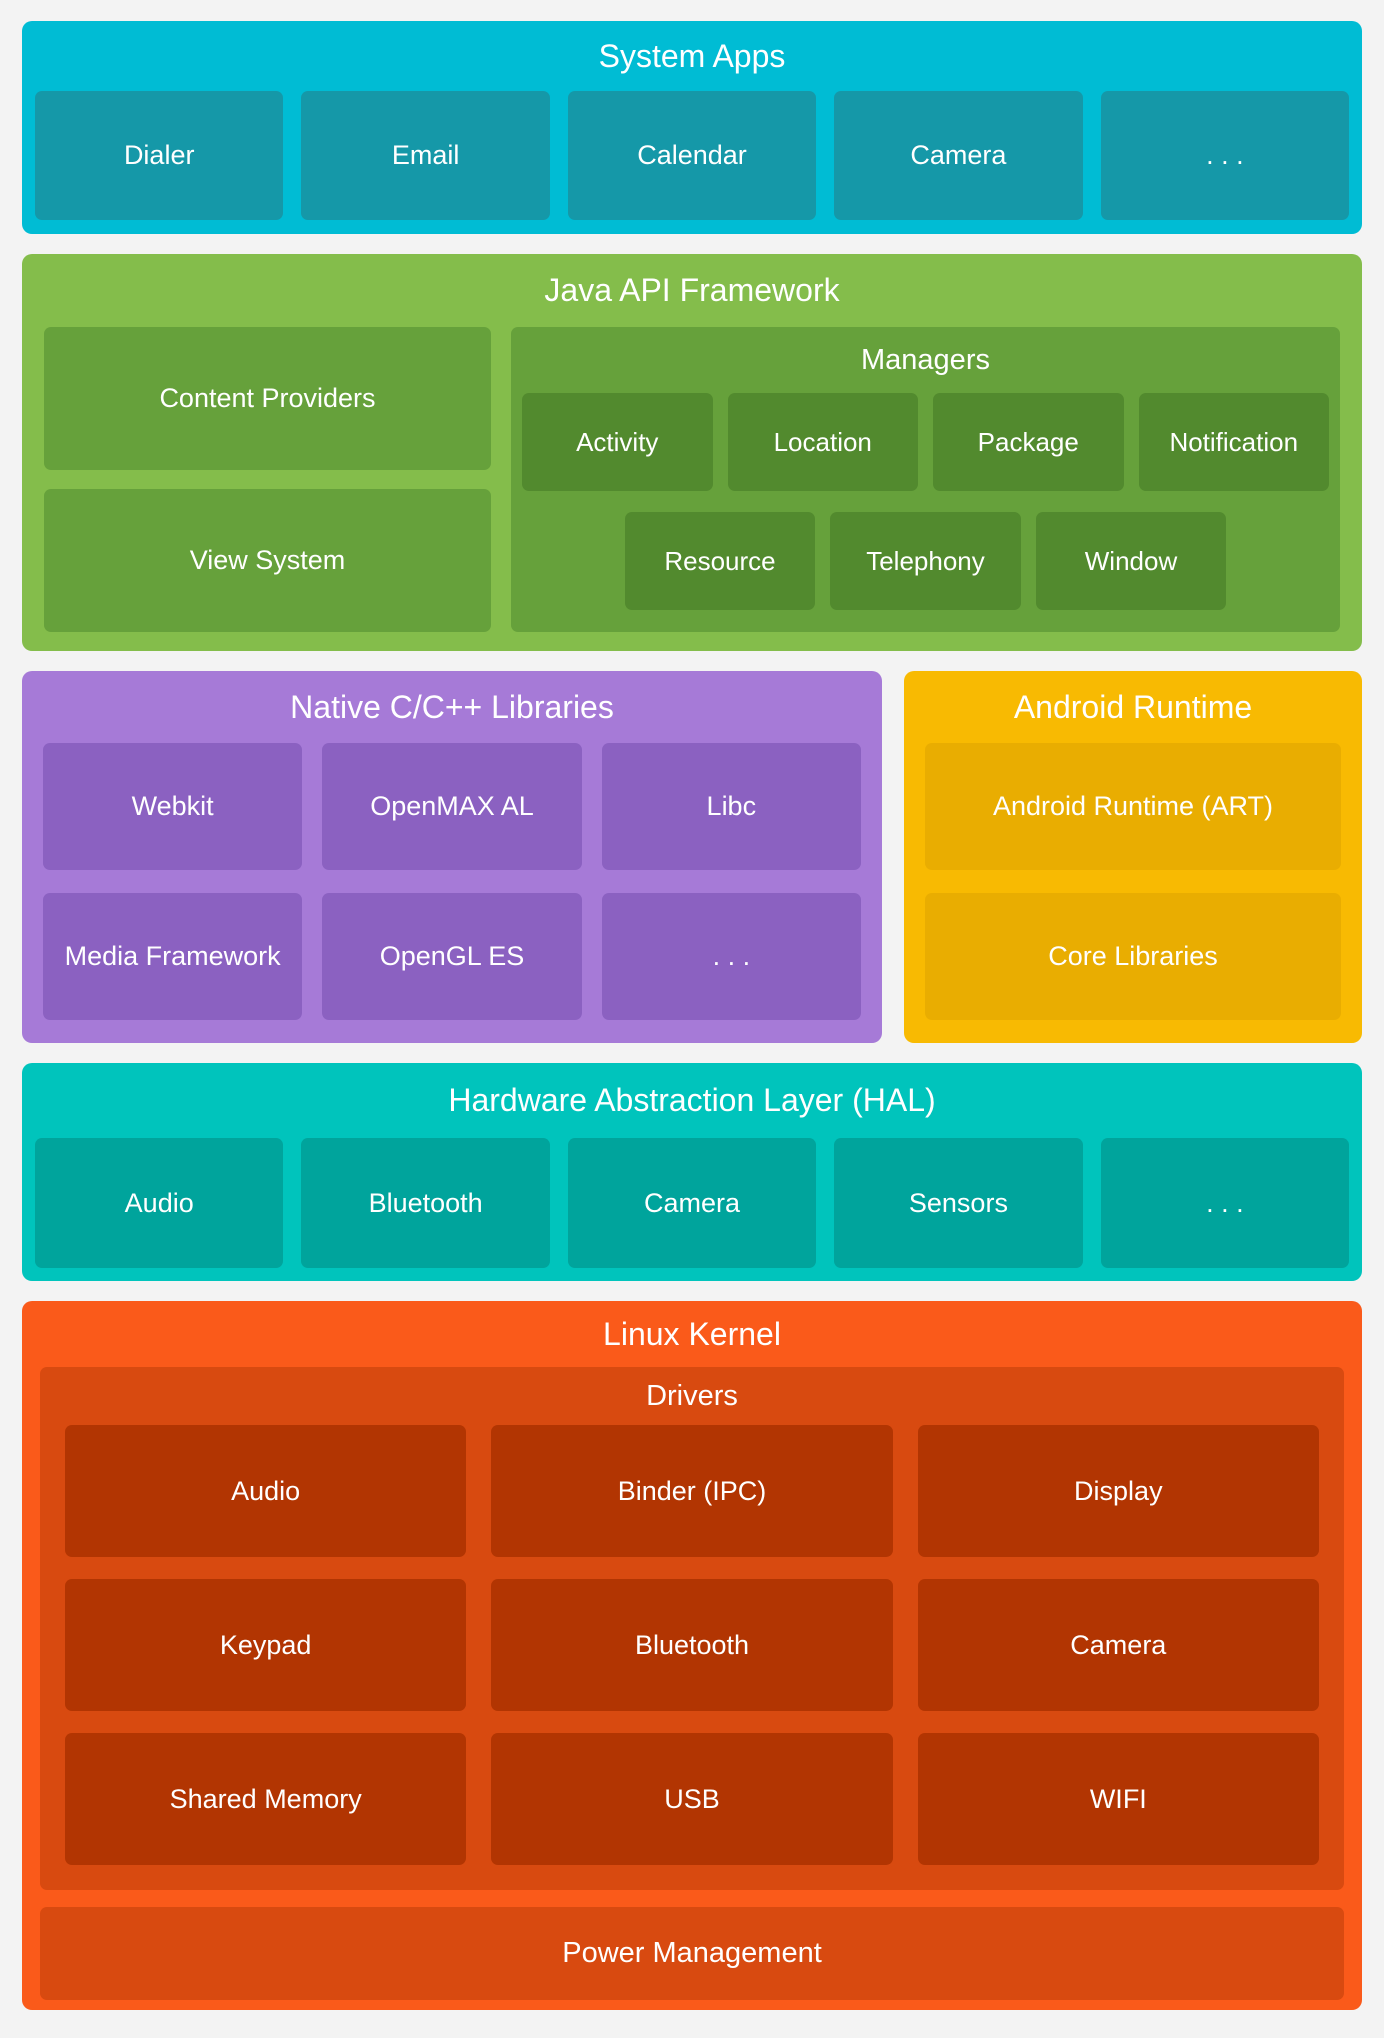 The image size is (1384, 2038). I want to click on block-camera: Camera, so click(958, 155).